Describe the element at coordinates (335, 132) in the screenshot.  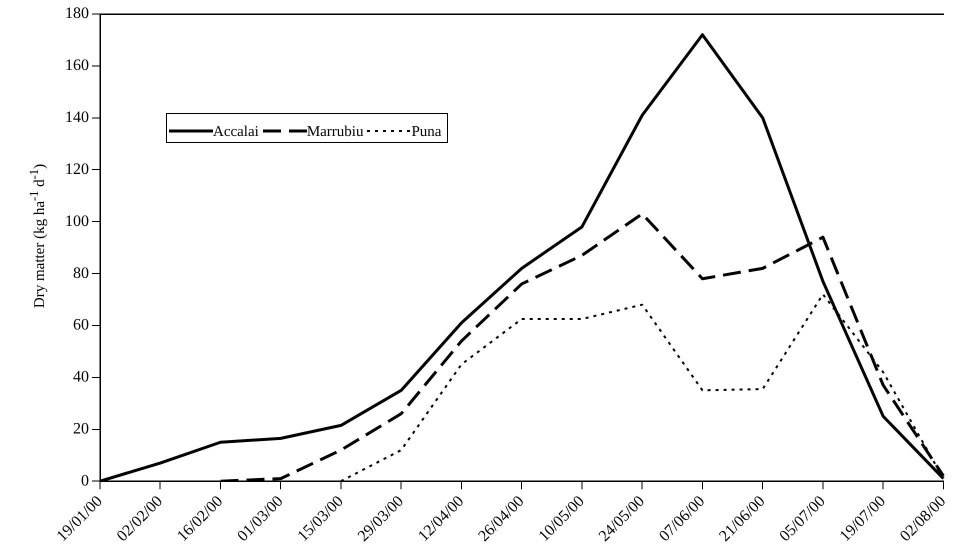
I see `legend-label: Marrubiu` at that location.